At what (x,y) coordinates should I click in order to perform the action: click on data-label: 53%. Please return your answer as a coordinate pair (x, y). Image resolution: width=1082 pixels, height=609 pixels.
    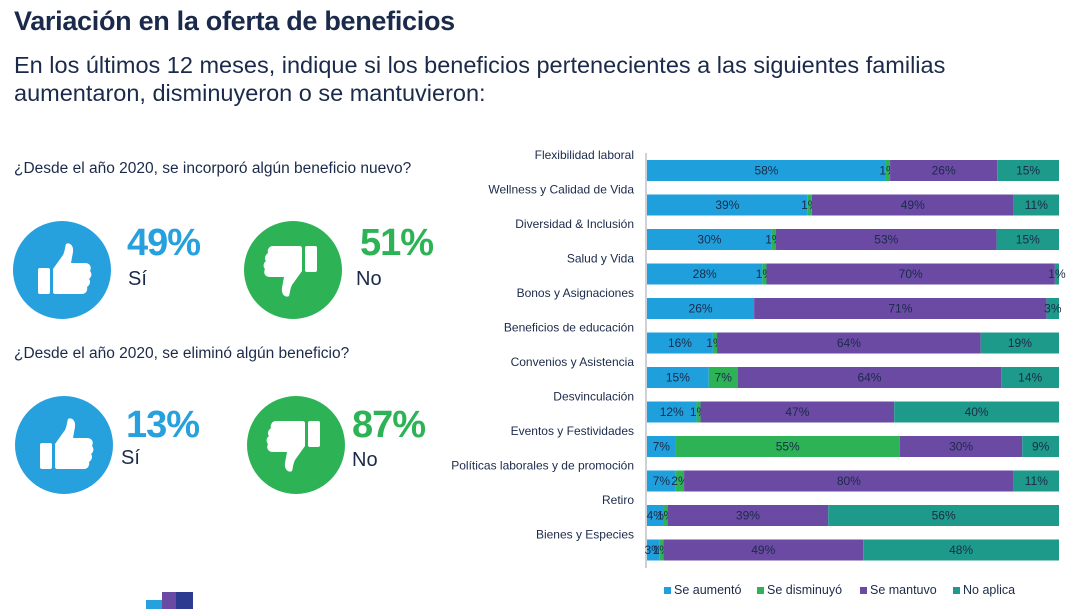
    Looking at the image, I should click on (886, 240).